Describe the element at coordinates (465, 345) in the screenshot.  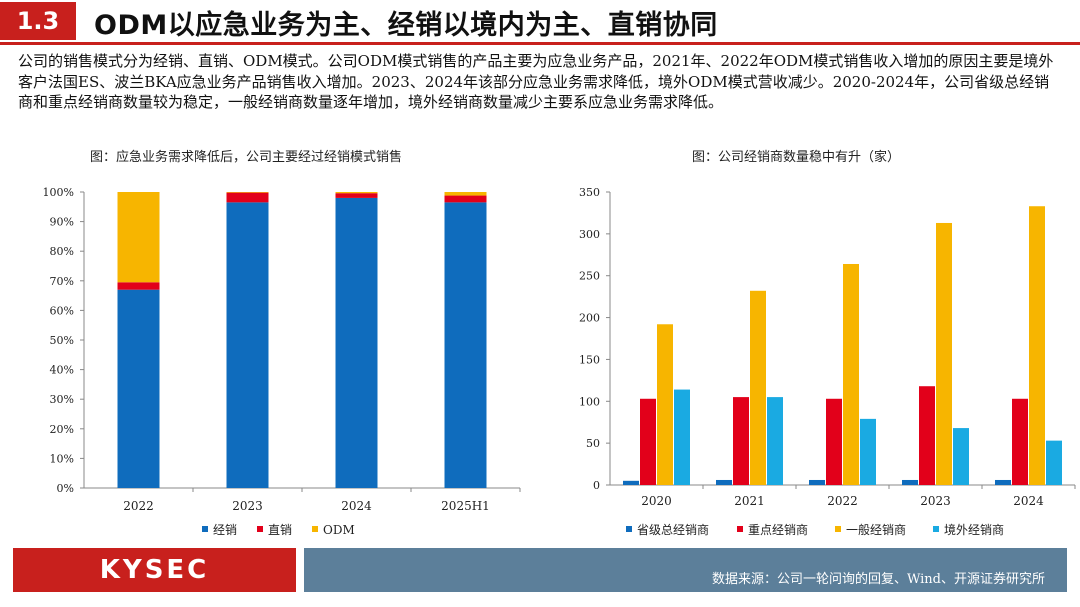
I see `bar-经销-2025H1` at that location.